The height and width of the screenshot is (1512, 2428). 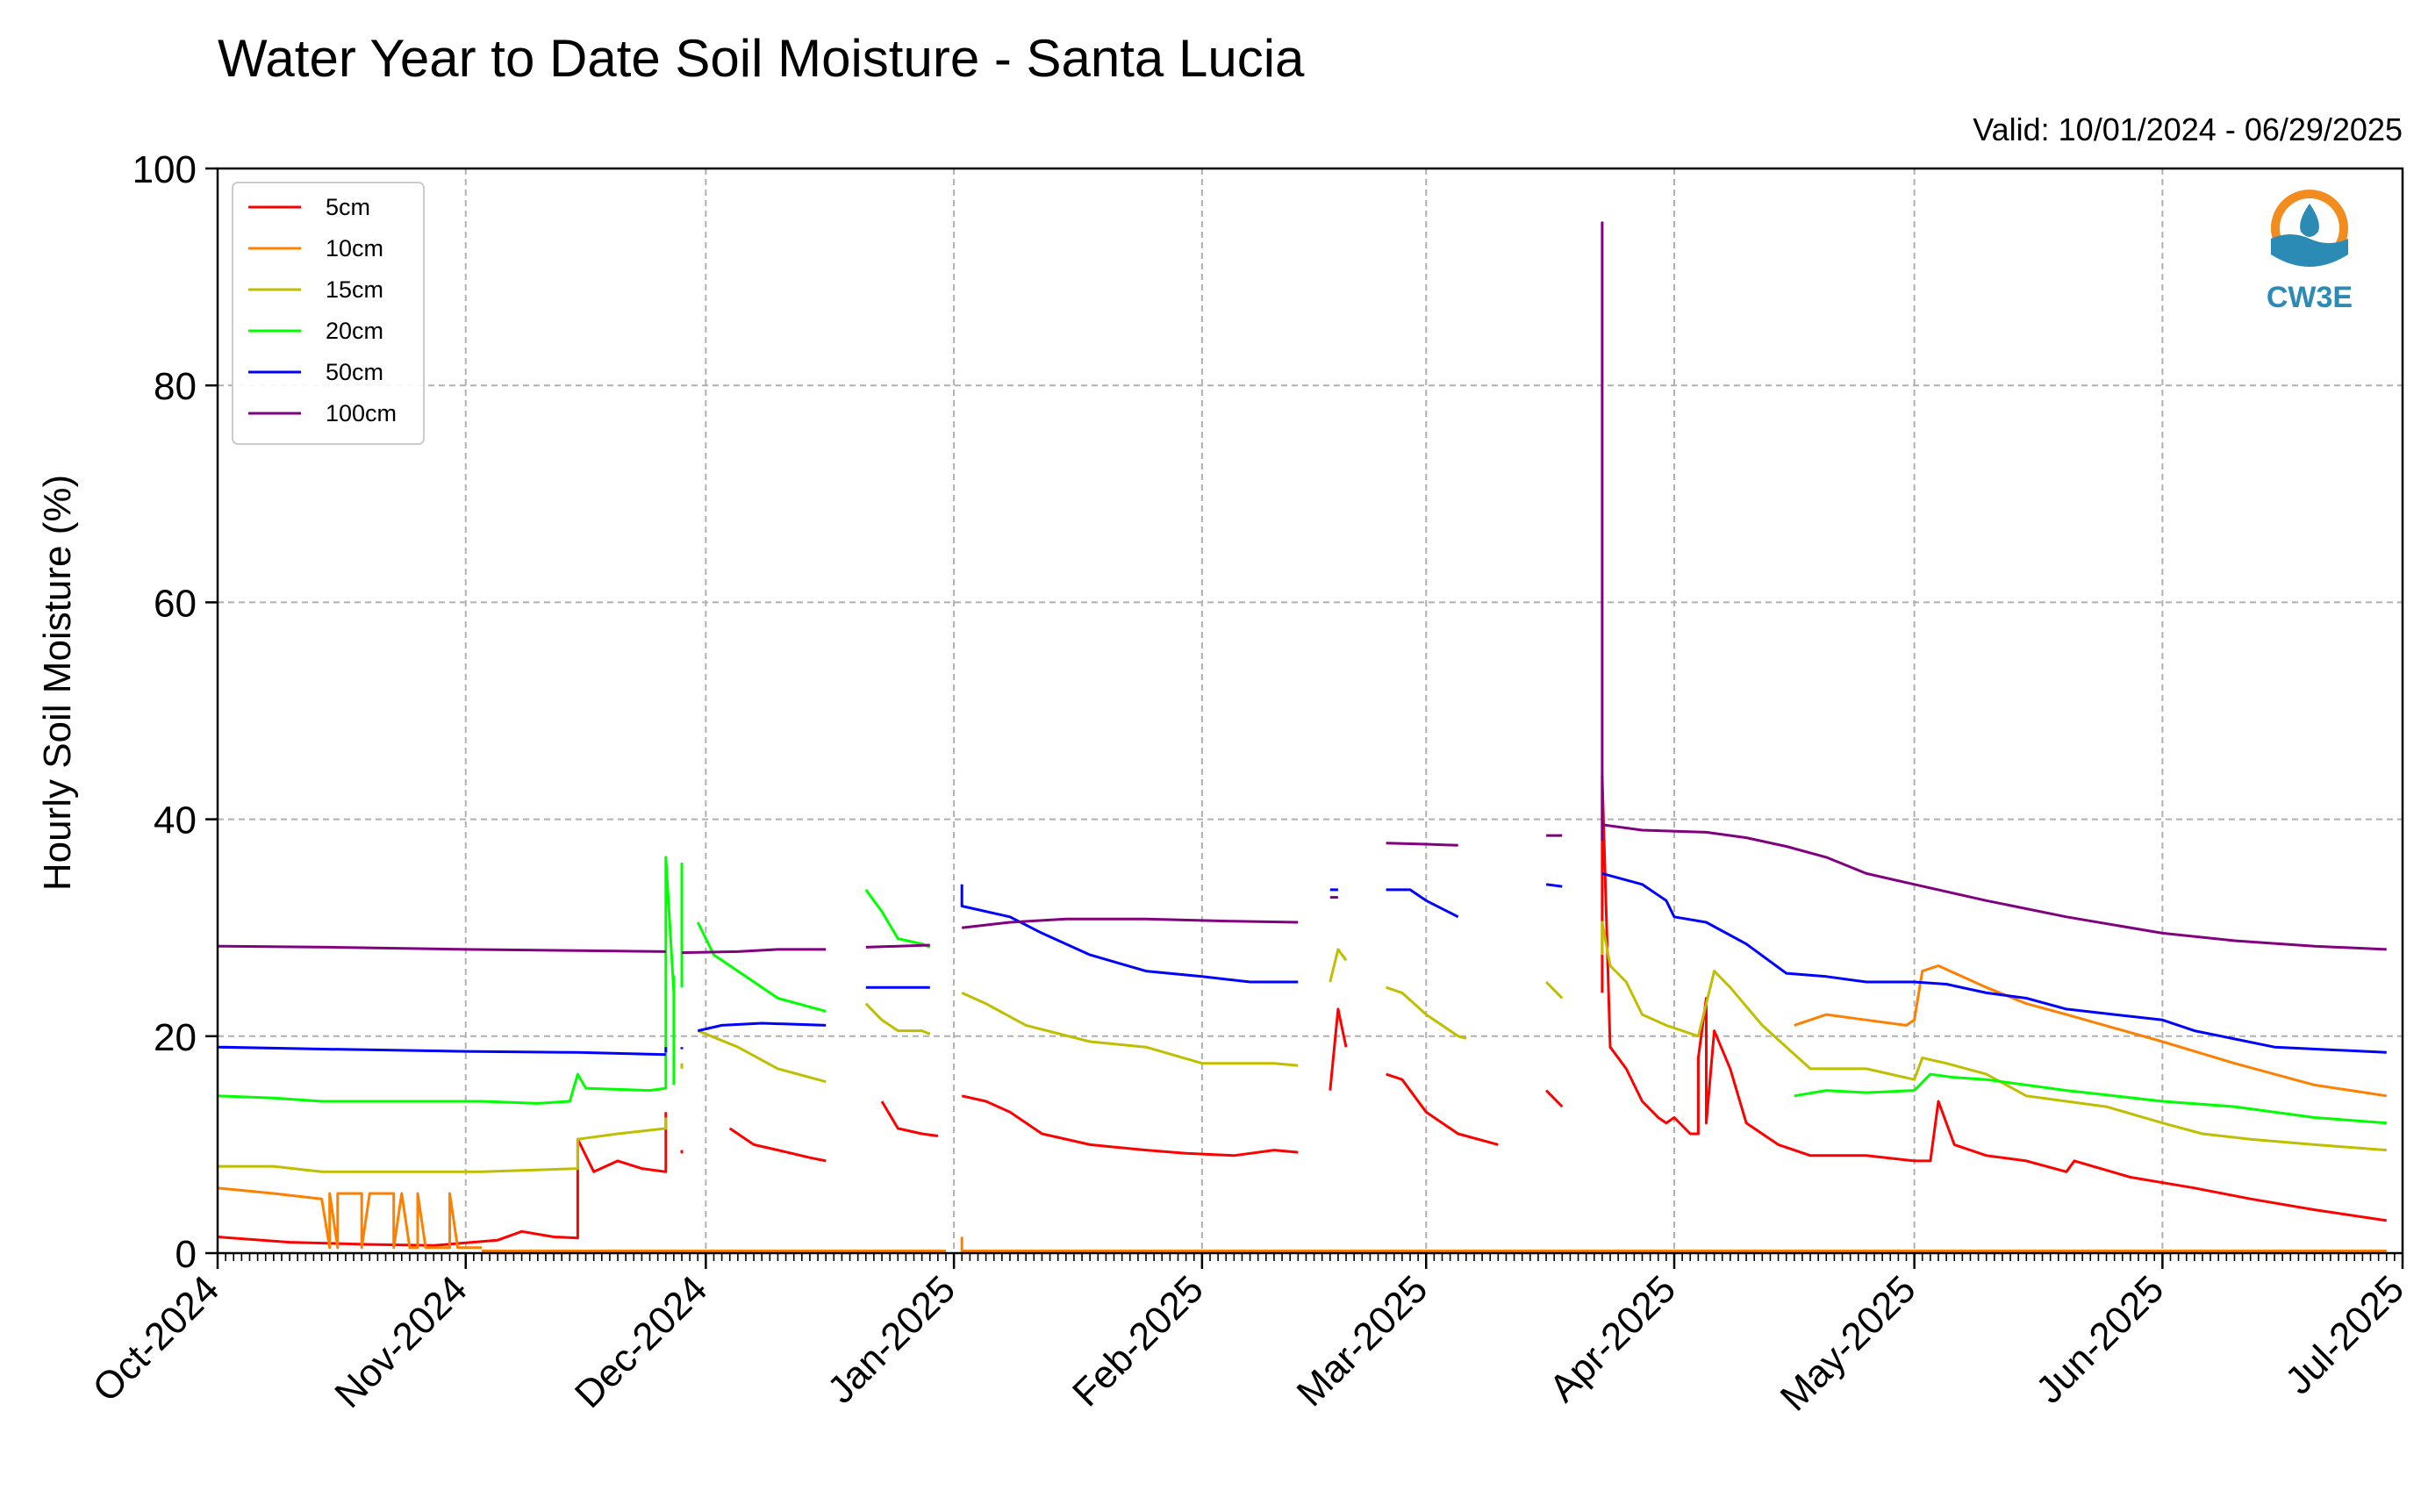 I want to click on legend-label: 10cm, so click(x=354, y=249).